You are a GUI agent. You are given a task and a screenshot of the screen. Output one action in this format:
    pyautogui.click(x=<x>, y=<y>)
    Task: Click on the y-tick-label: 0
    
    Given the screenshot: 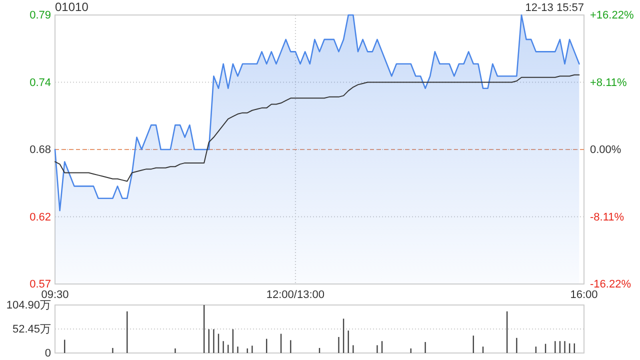 What is the action you would take?
    pyautogui.click(x=47, y=354)
    